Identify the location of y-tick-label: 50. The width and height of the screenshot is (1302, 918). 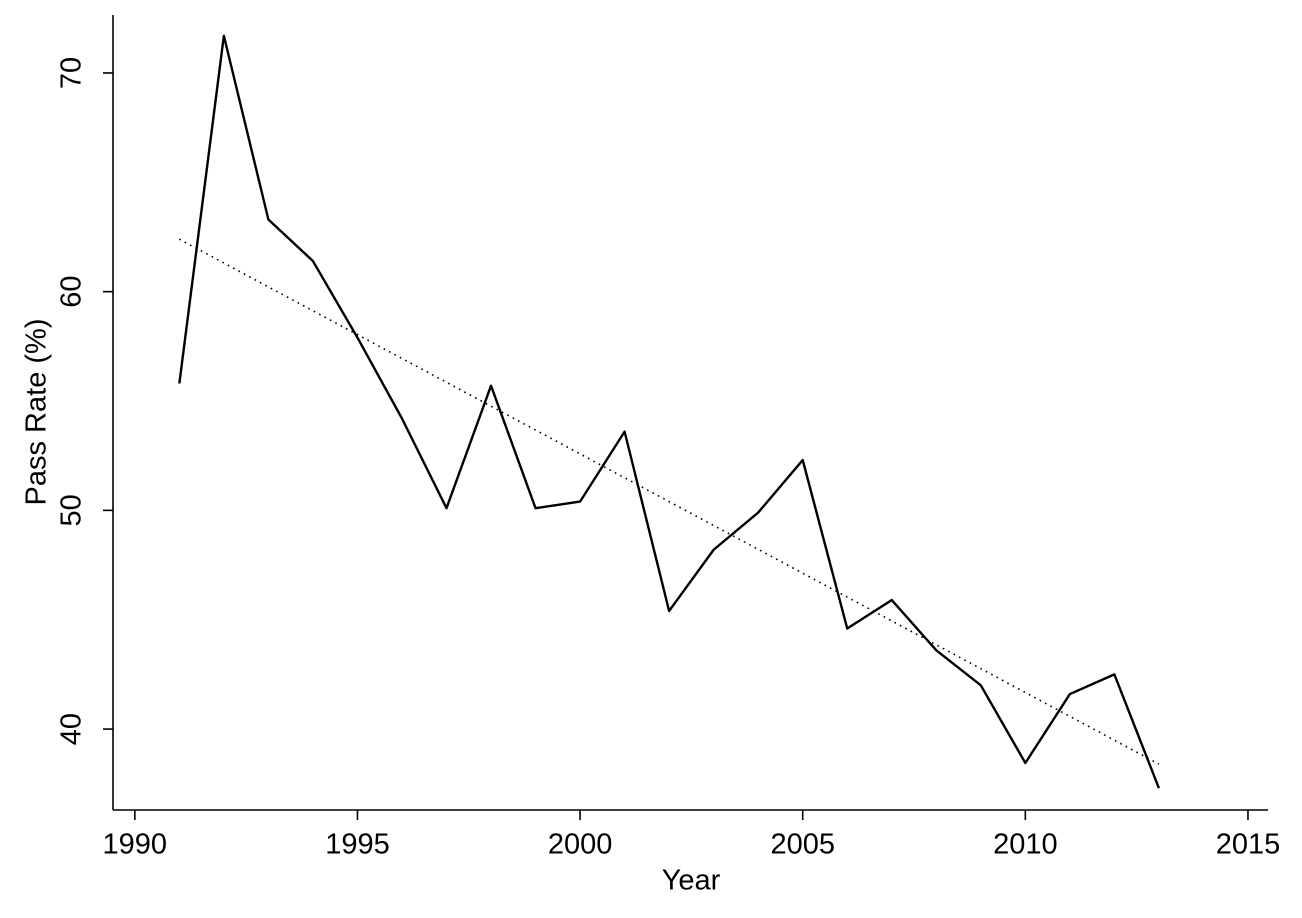
(72, 510).